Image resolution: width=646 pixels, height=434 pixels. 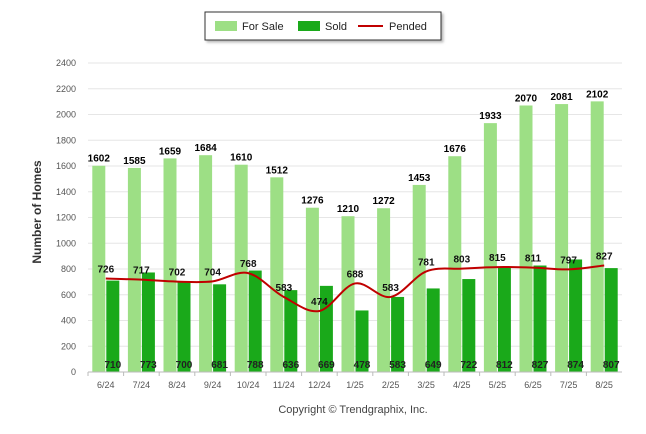 What do you see at coordinates (68, 269) in the screenshot?
I see `y-tick-label: 800` at bounding box center [68, 269].